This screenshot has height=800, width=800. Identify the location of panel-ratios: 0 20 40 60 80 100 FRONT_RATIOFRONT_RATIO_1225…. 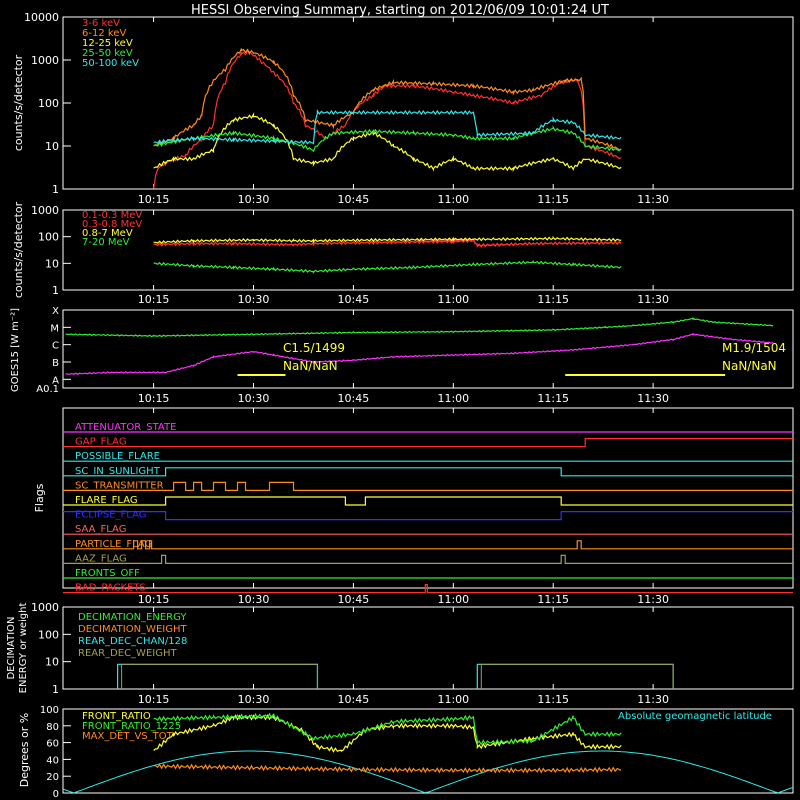
(406, 752).